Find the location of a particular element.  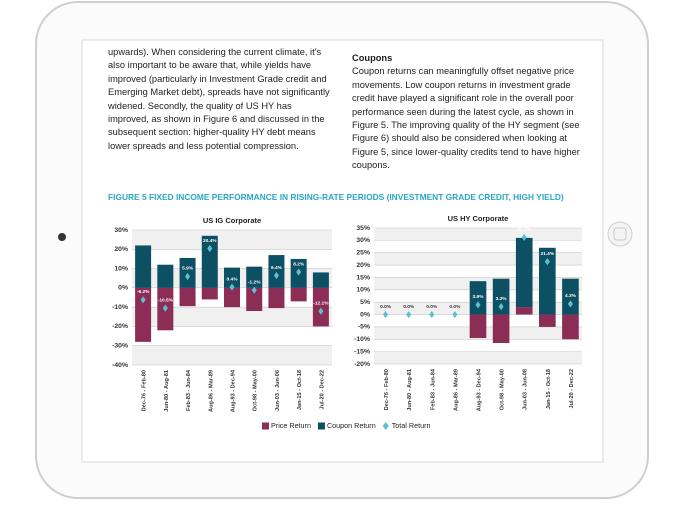

data-label: -12.1% is located at coordinates (321, 303).